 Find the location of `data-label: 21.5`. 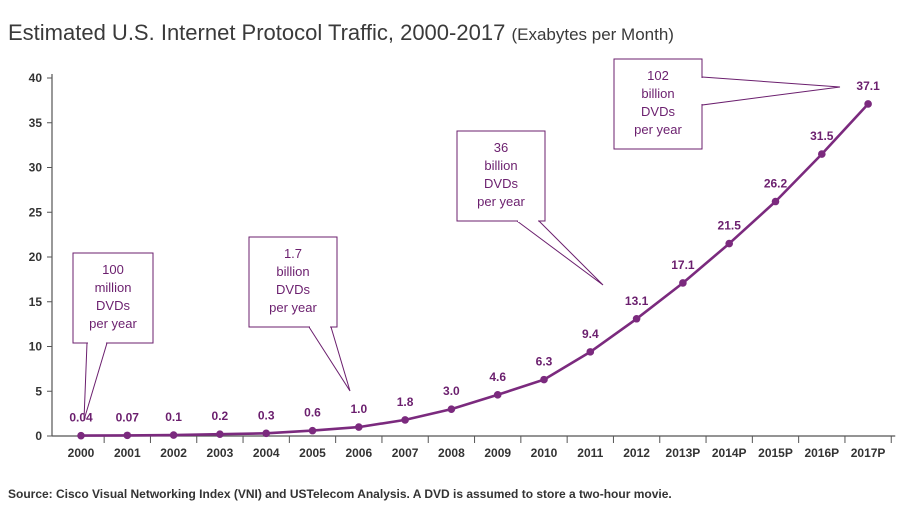

data-label: 21.5 is located at coordinates (730, 226).